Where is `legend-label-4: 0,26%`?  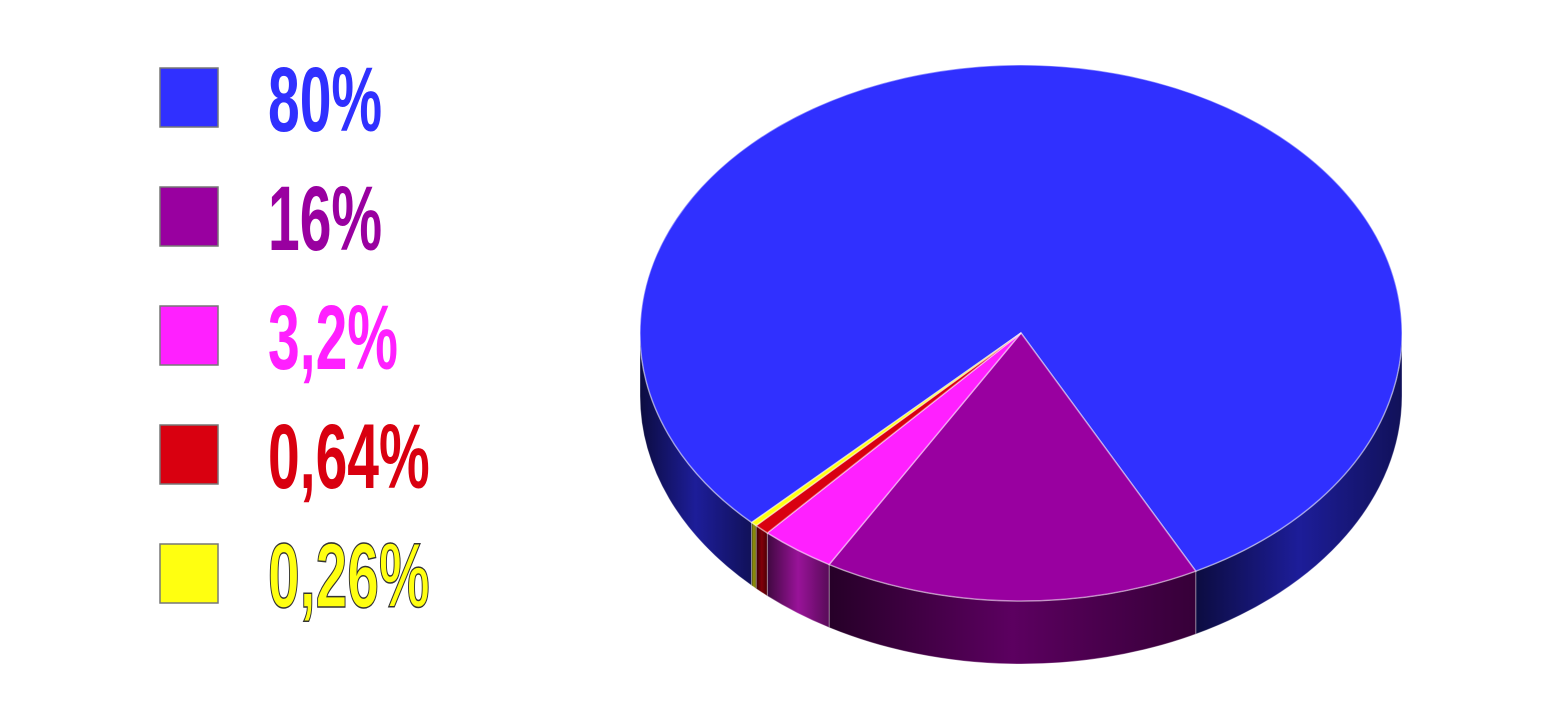 legend-label-4: 0,26% is located at coordinates (349, 576).